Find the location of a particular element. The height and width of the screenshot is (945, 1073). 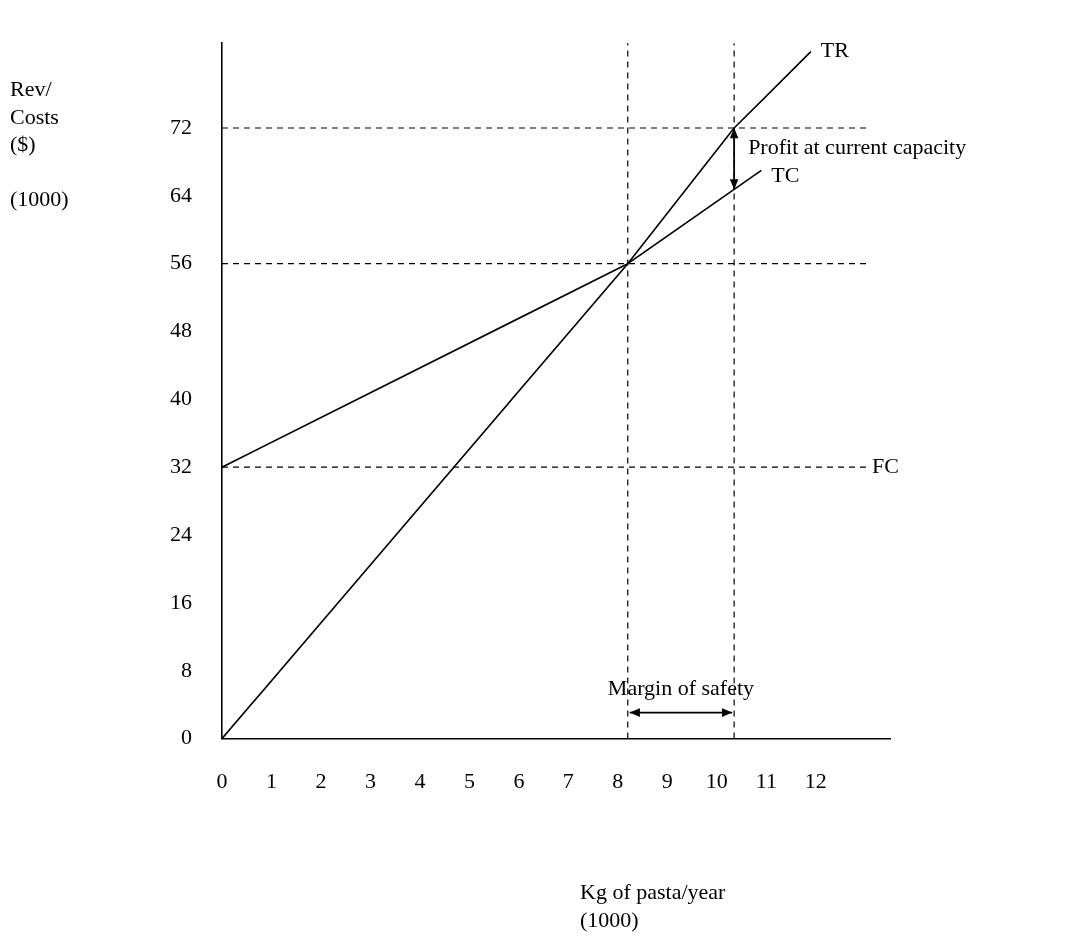

y-tick-label: 24 is located at coordinates (181, 533).